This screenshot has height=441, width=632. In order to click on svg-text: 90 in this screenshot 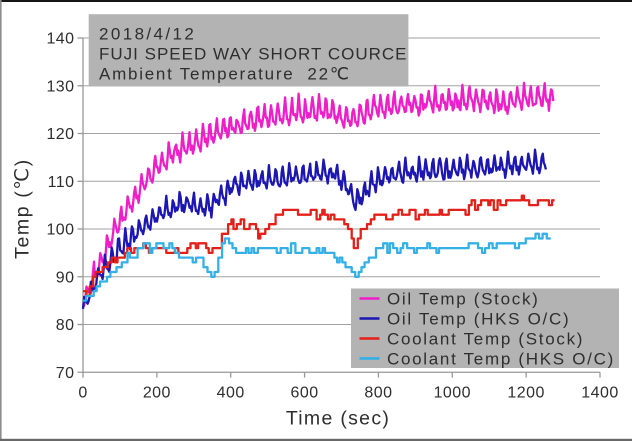, I will do `click(65, 277)`.